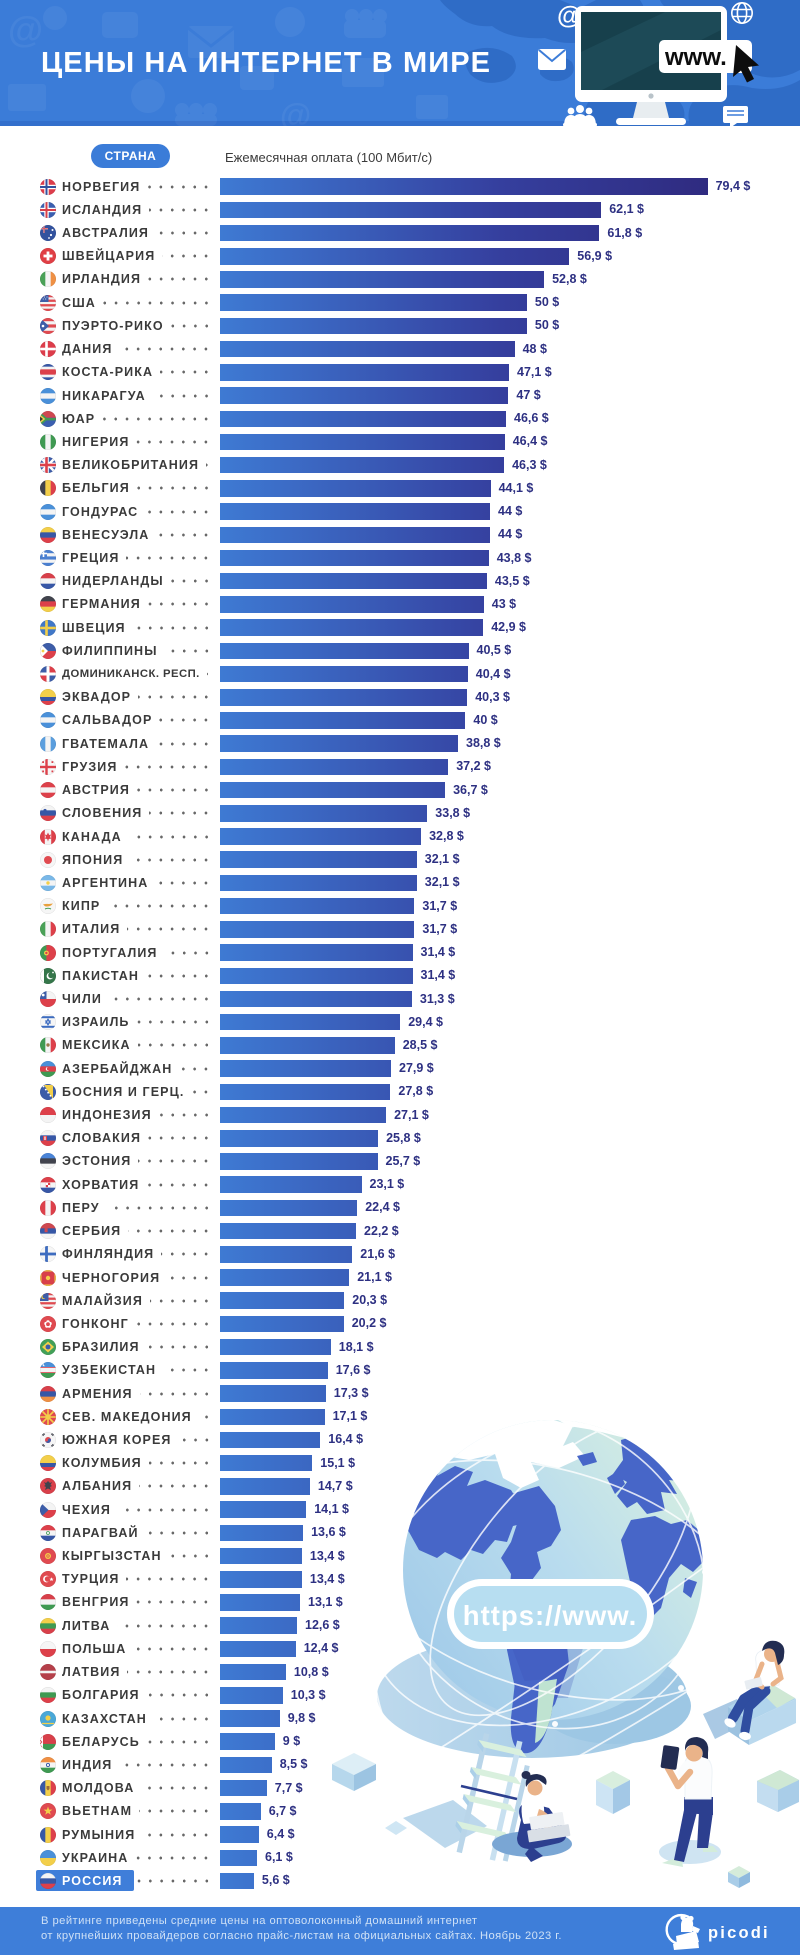 The image size is (800, 1955). I want to click on svg-text: picodi, so click(739, 1933).